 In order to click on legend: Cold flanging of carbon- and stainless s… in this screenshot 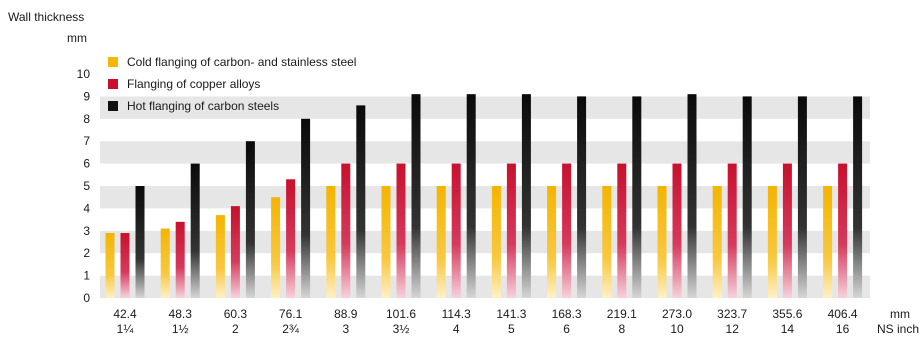, I will do `click(232, 84)`.